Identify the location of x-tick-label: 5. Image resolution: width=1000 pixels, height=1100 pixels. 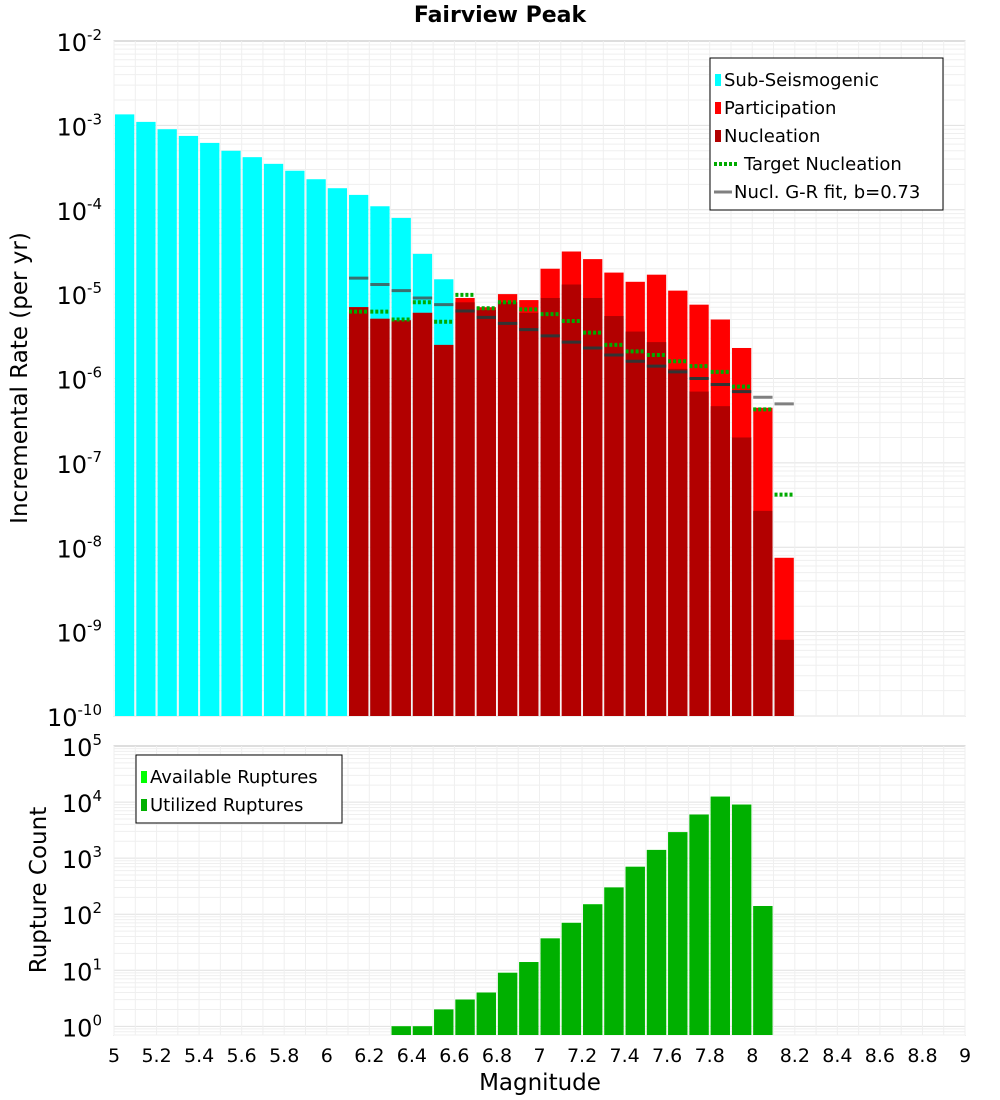
(114, 1056).